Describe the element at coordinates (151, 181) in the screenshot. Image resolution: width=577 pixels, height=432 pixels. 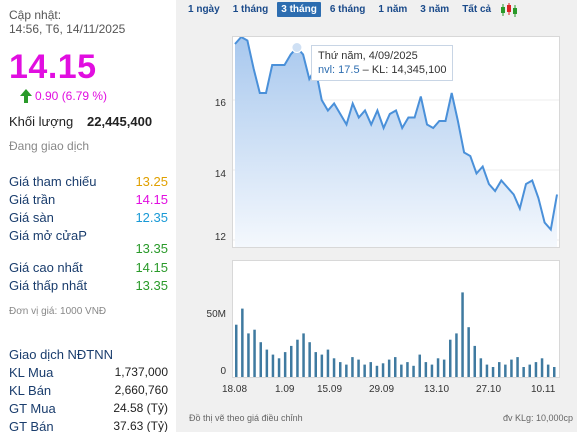
I see `ref-price-value: 13.25` at that location.